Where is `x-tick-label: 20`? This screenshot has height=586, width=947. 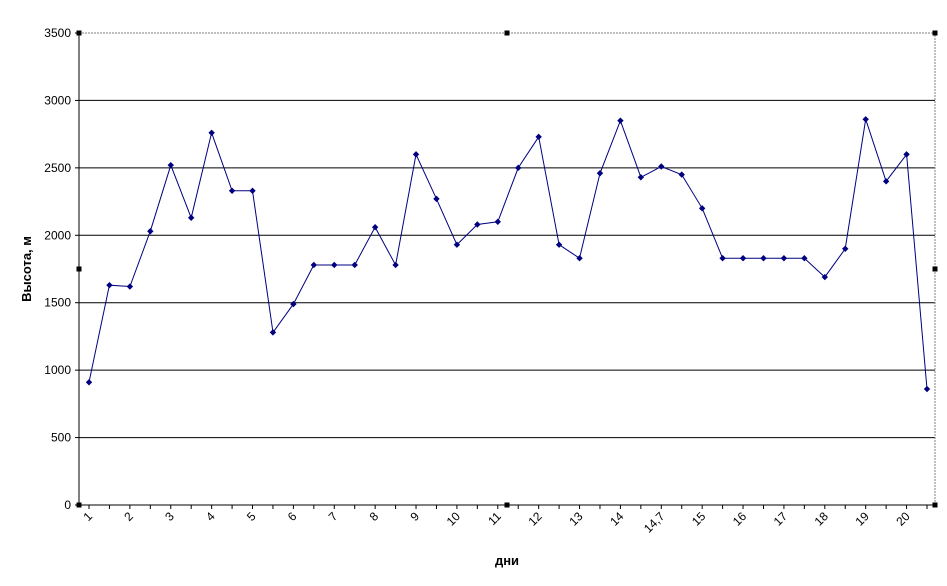 x-tick-label: 20 is located at coordinates (903, 519).